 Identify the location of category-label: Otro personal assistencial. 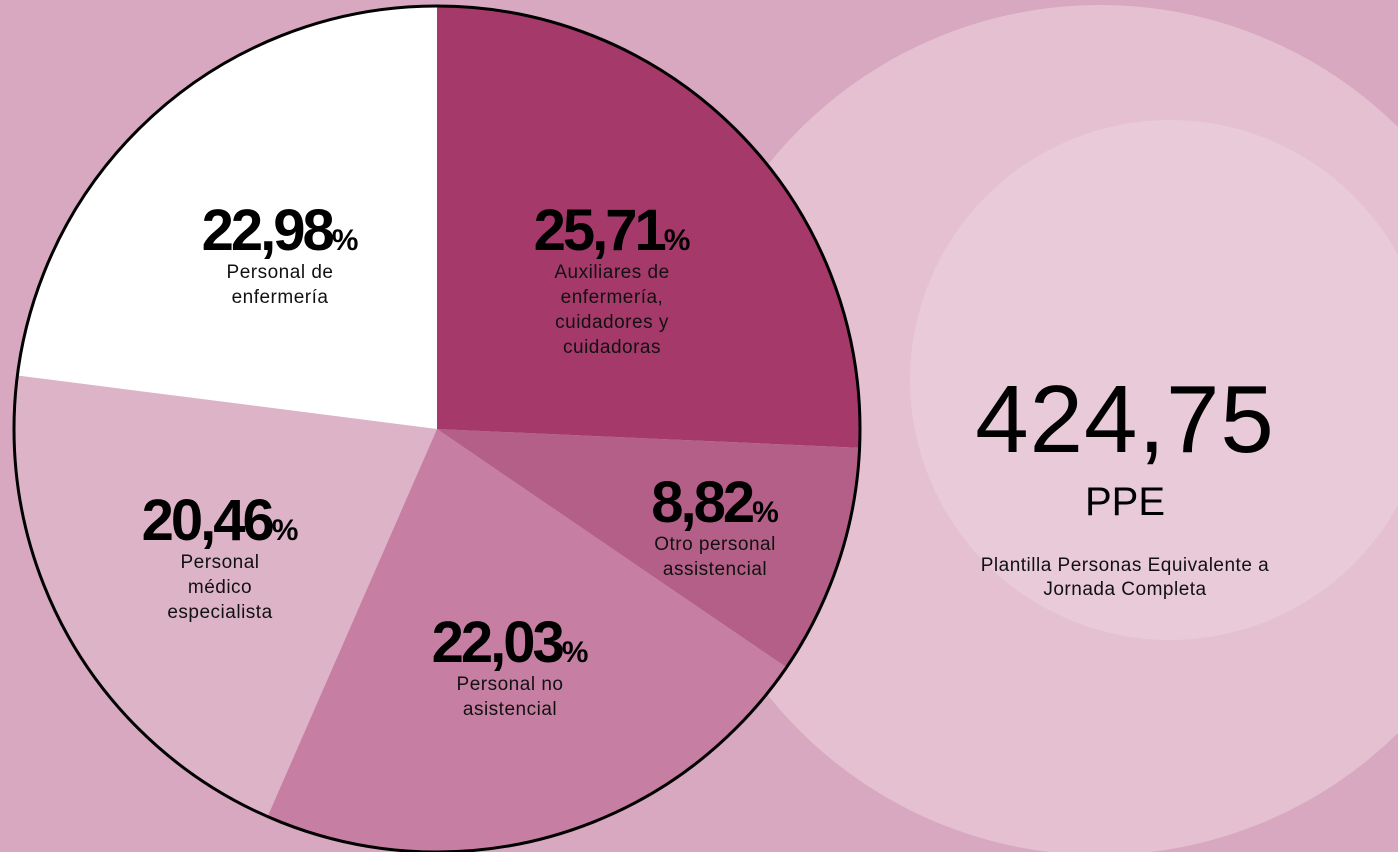
(715, 557).